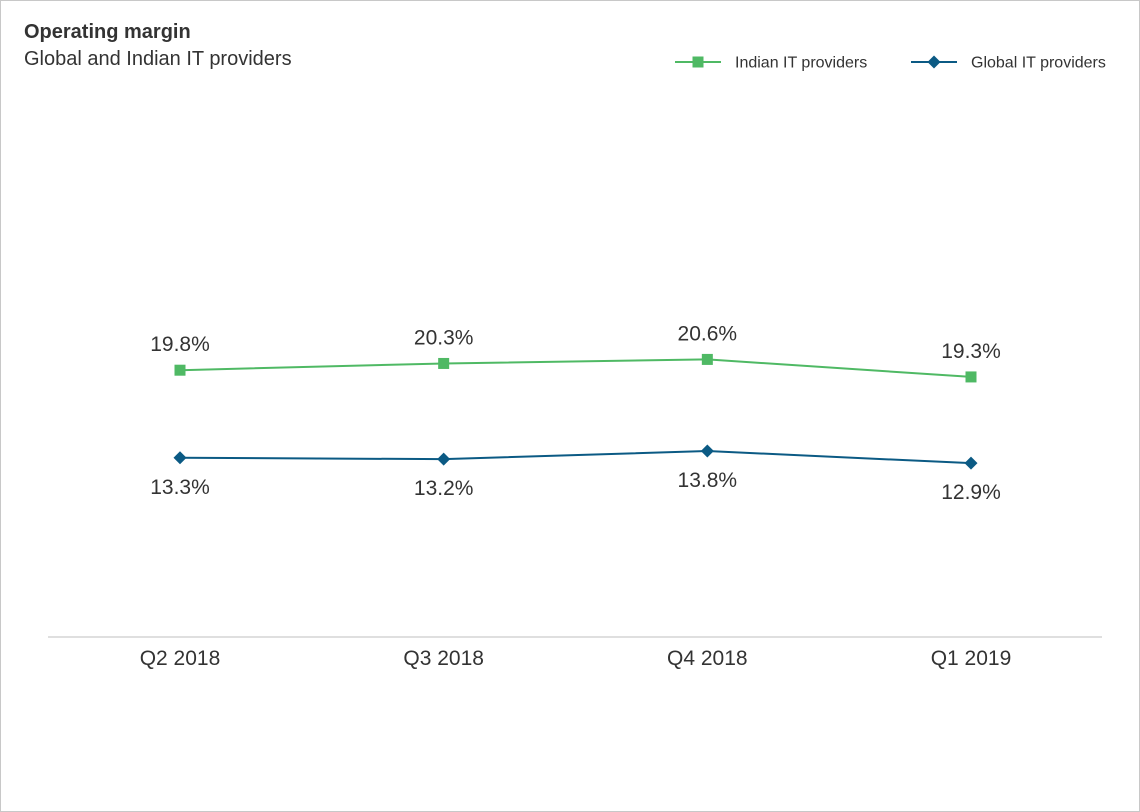 The width and height of the screenshot is (1140, 812). I want to click on data-label-indian-it-providers-q3-2018: 20.3%, so click(444, 337).